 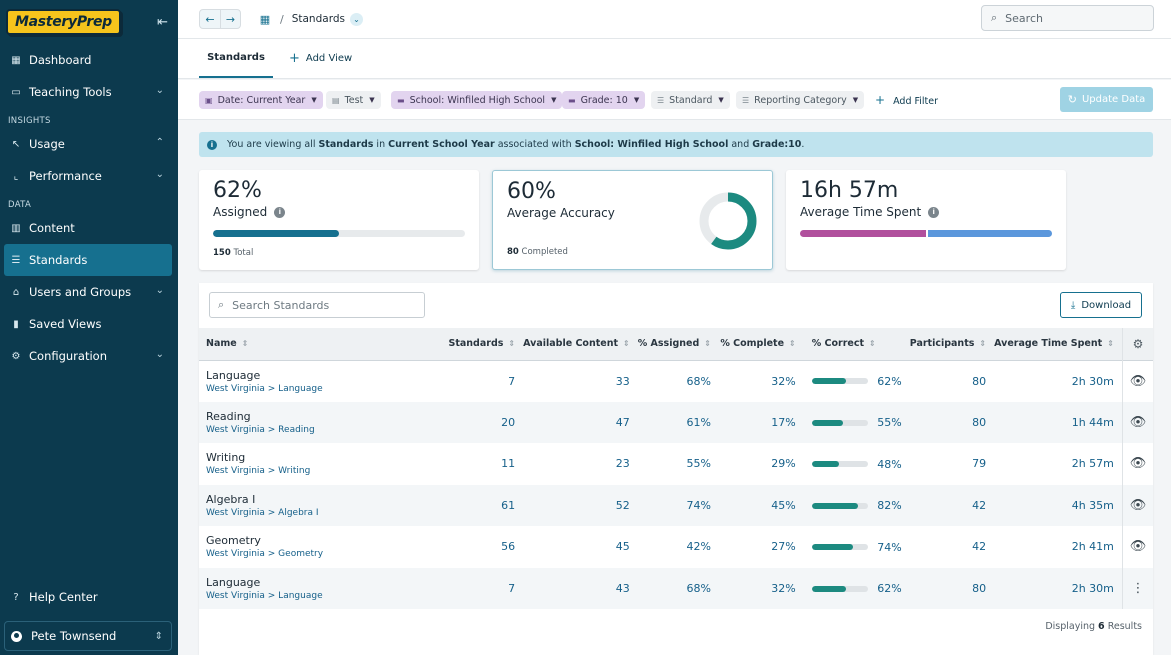 What do you see at coordinates (1092, 464) in the screenshot?
I see `cell-average-time: 2h 57m` at bounding box center [1092, 464].